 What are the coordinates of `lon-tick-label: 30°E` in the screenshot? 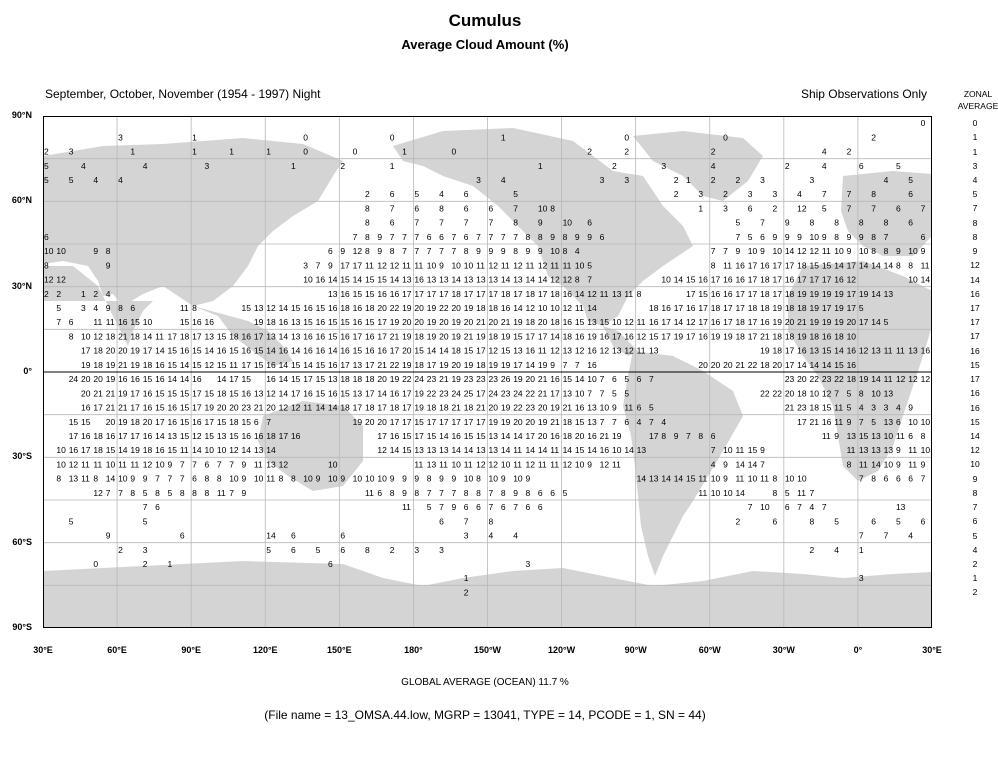 It's located at (43, 650).